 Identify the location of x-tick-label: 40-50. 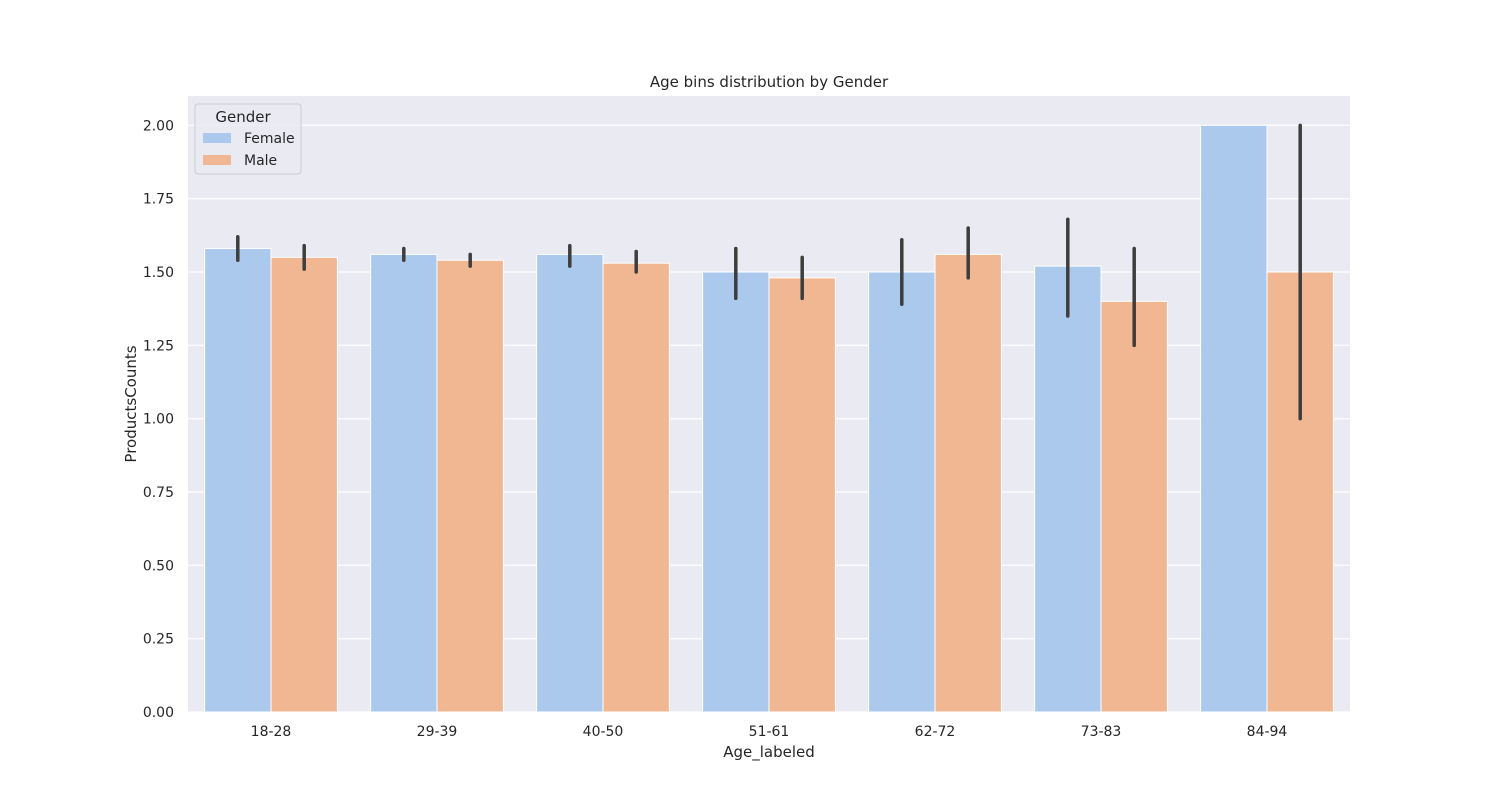
(603, 732).